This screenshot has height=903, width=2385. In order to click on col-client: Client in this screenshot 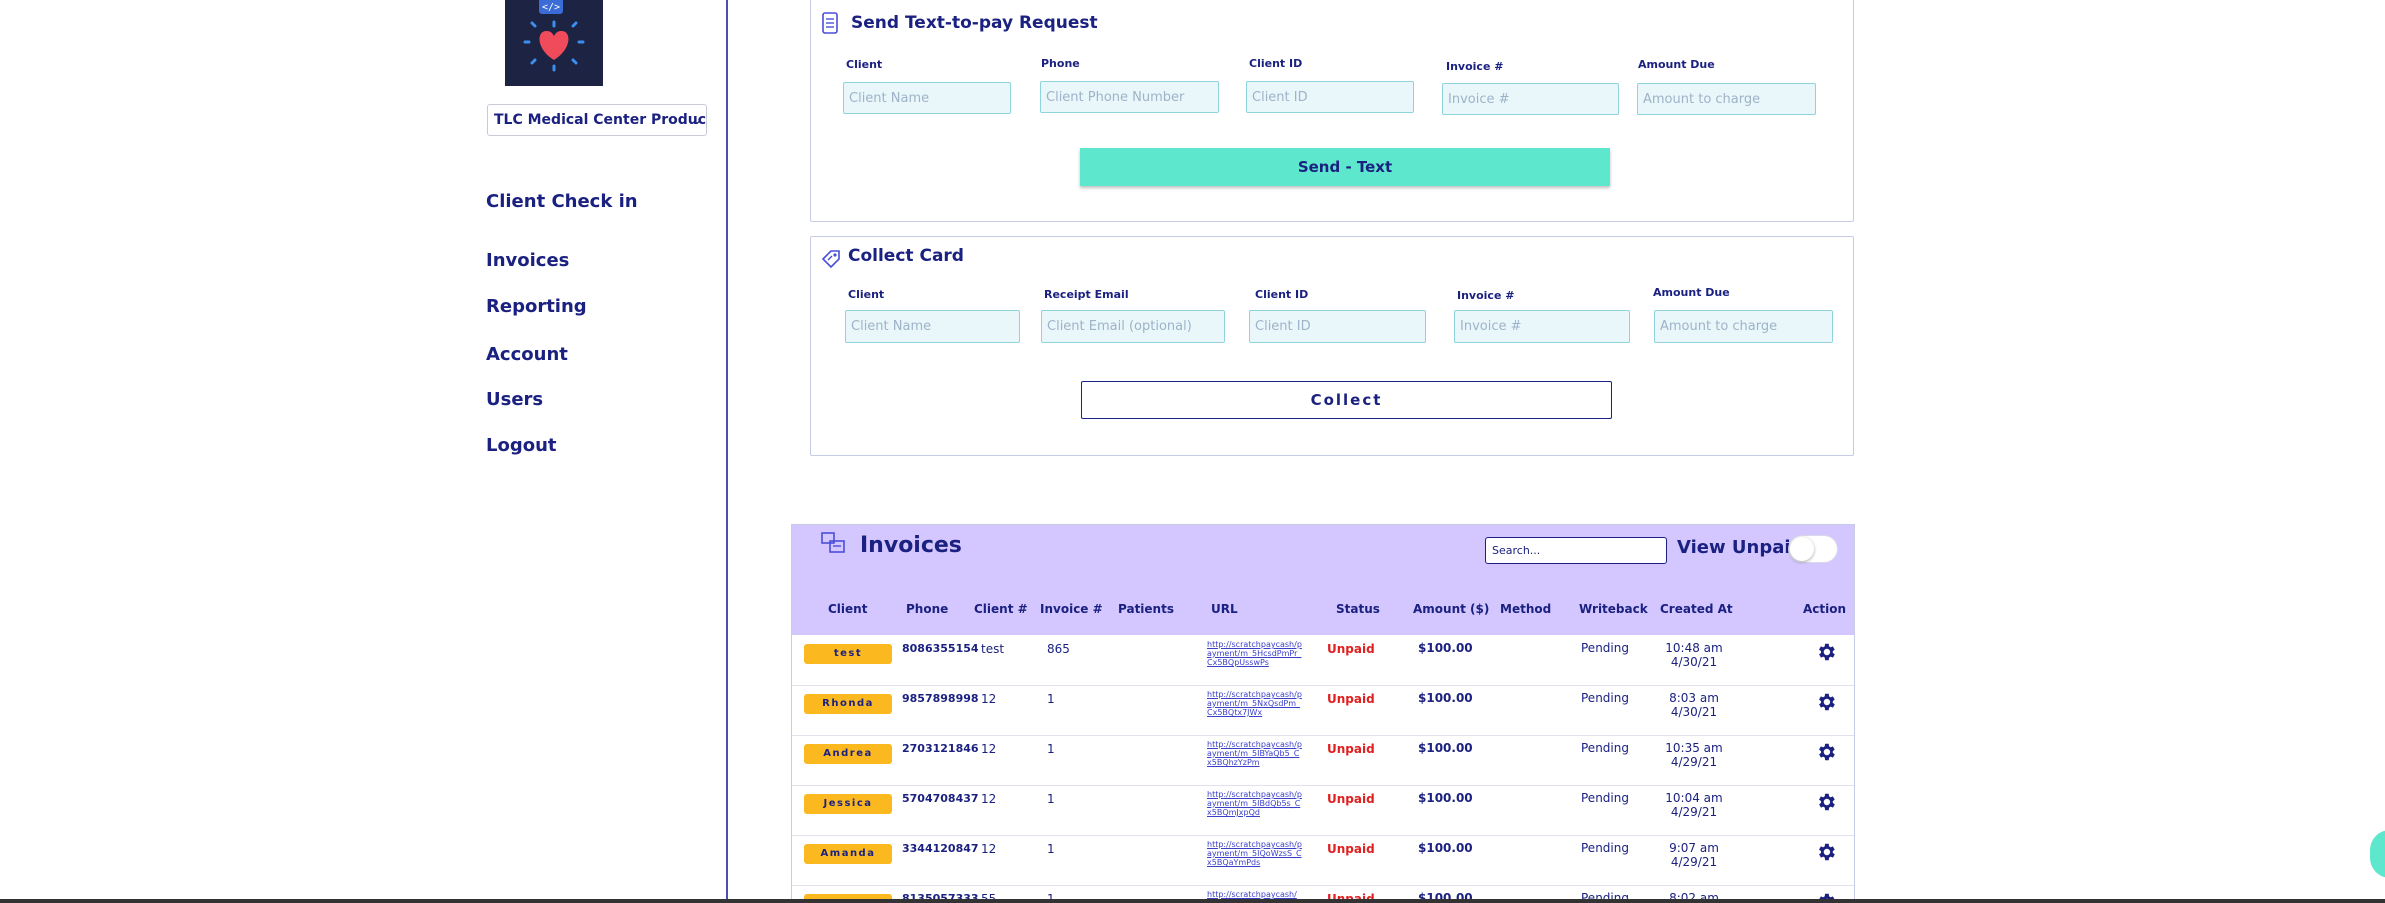, I will do `click(848, 609)`.